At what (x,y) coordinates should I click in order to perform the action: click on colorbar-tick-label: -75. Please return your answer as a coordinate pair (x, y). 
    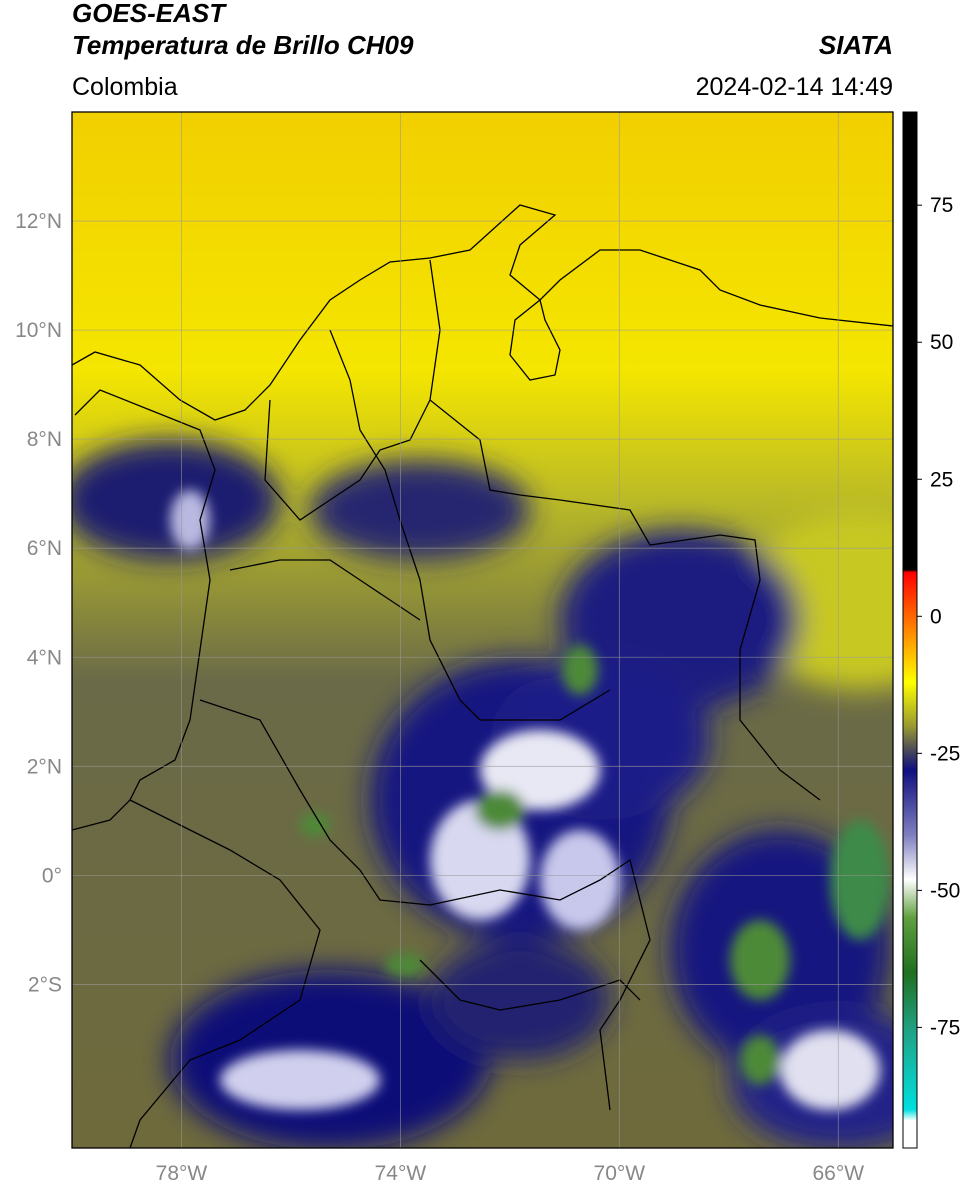
    Looking at the image, I should click on (945, 1027).